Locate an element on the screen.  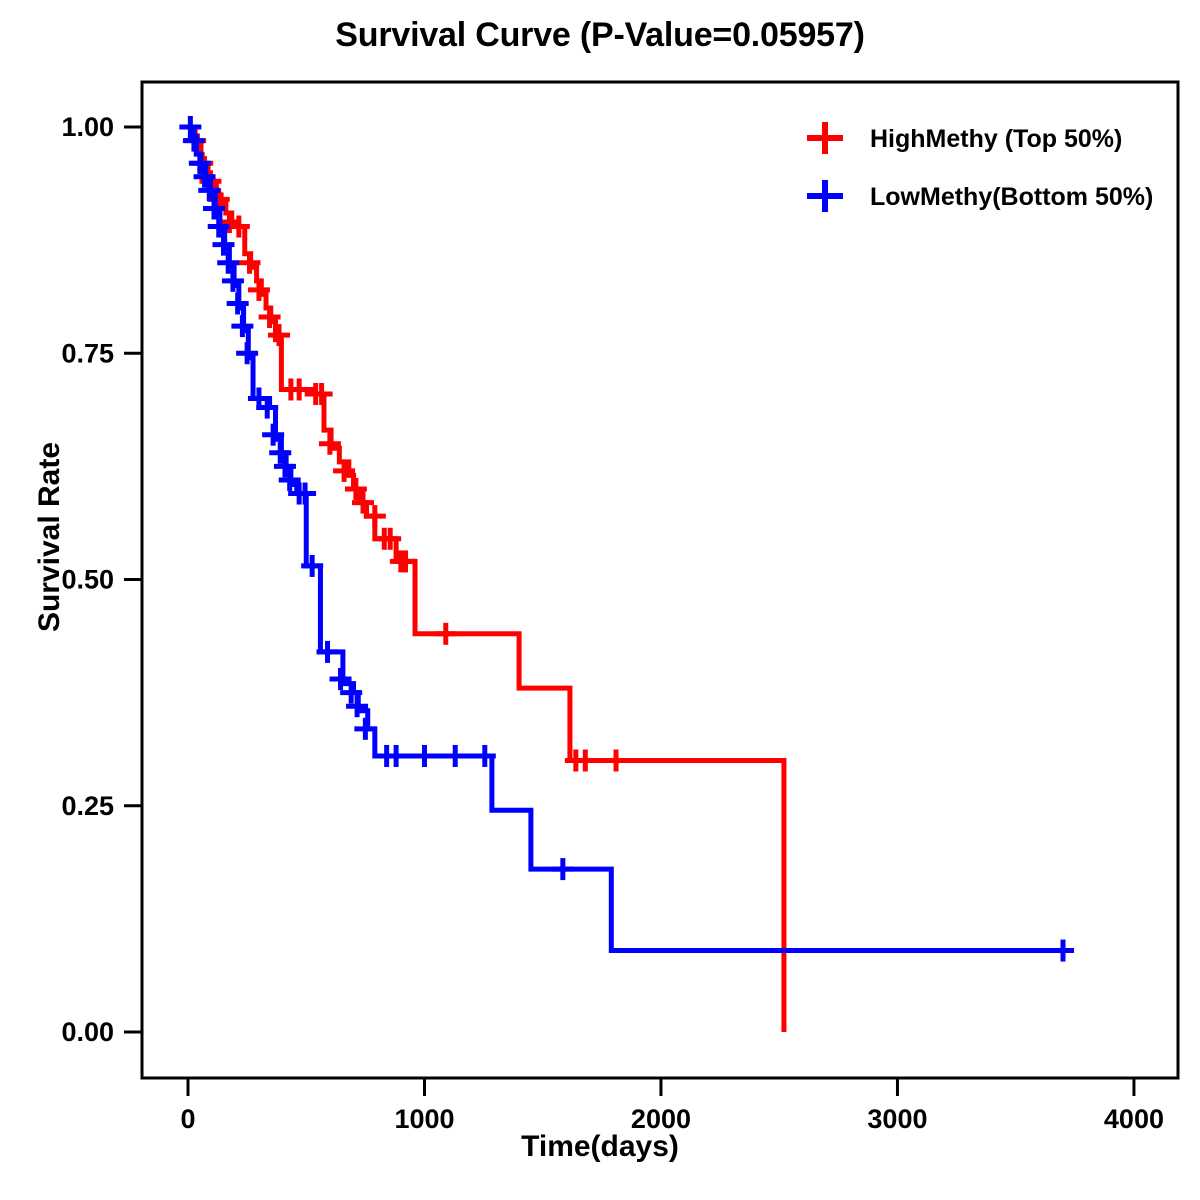
x-axis-title: Time(days) is located at coordinates (600, 1146).